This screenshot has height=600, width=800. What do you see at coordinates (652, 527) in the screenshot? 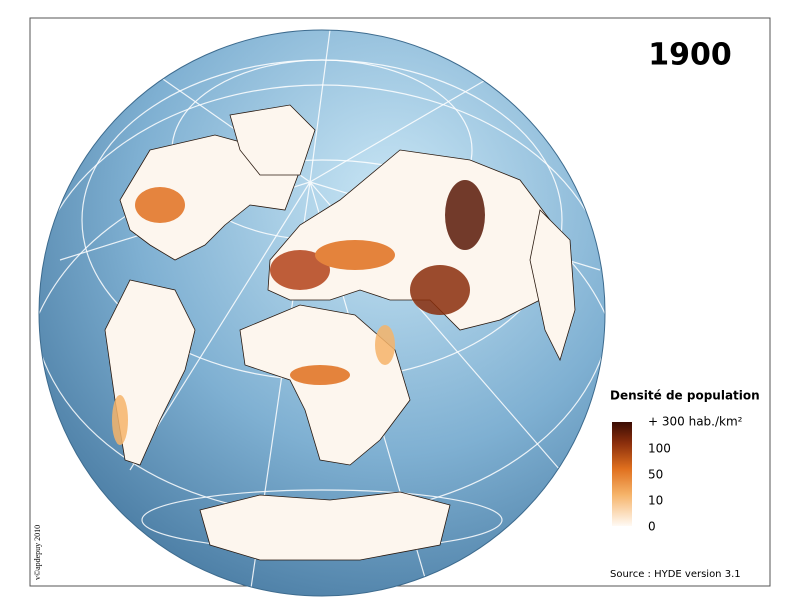
I see `legend-label: 0` at bounding box center [652, 527].